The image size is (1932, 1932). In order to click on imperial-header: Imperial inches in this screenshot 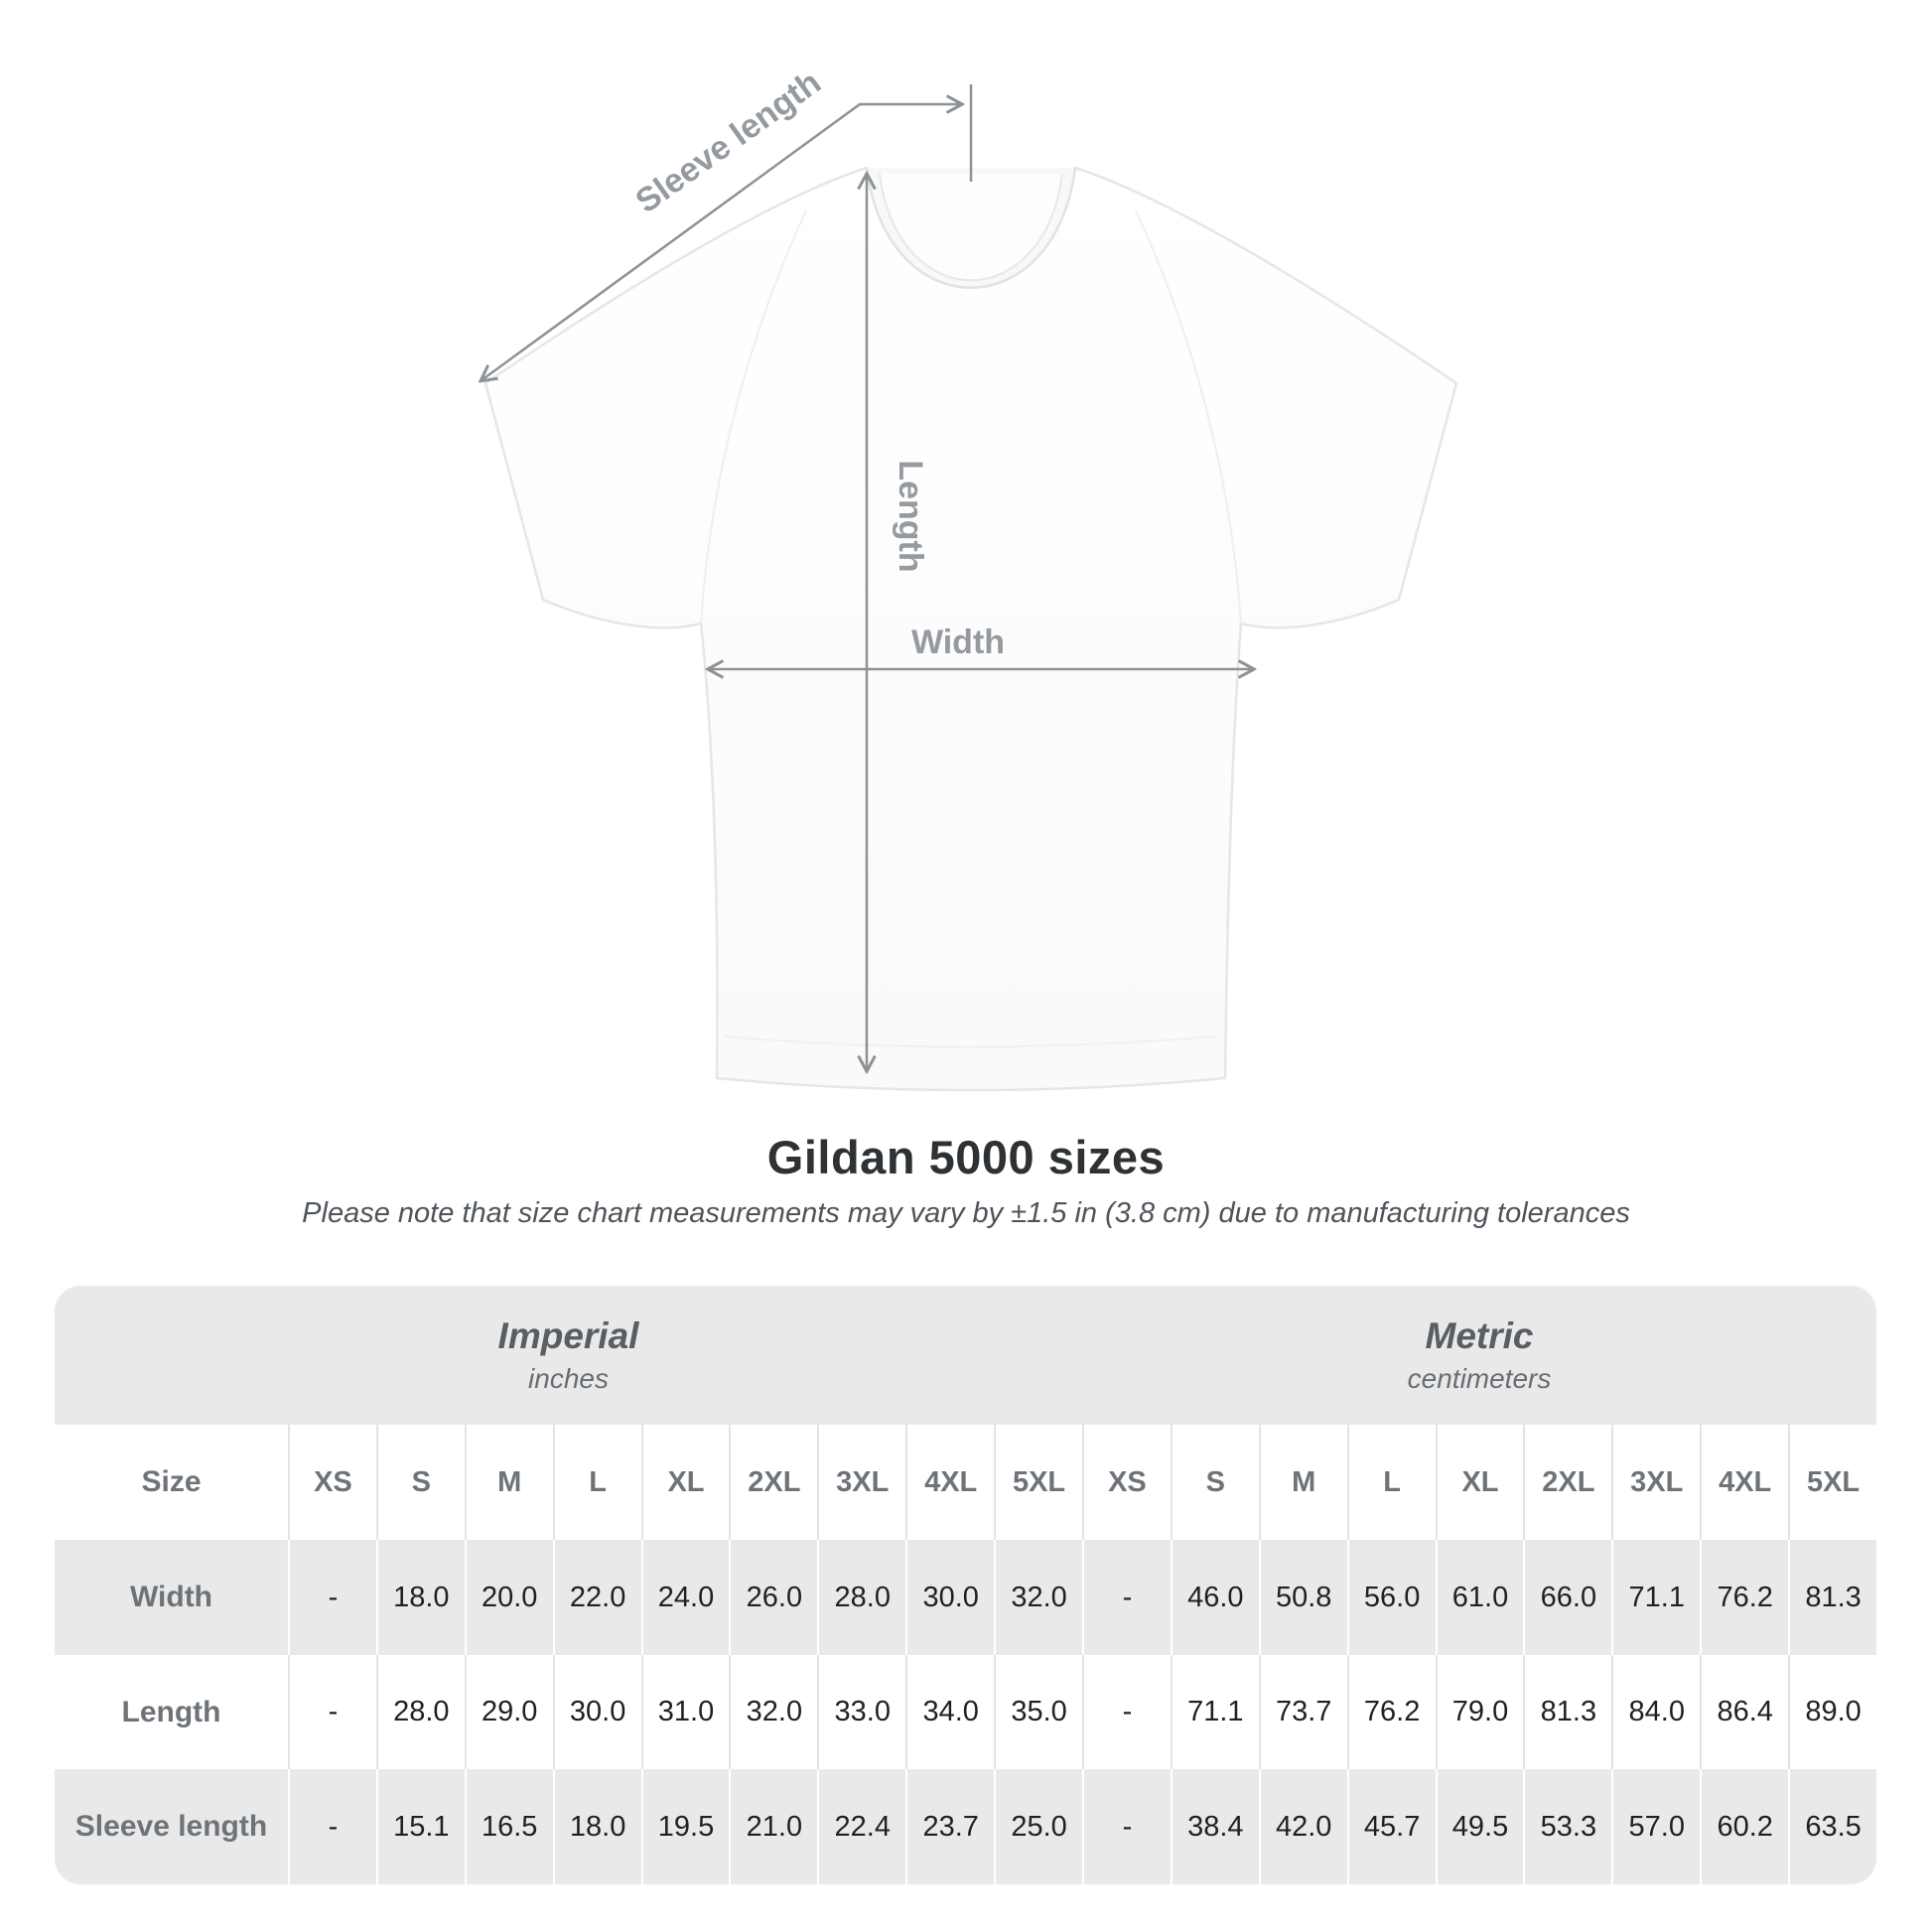, I will do `click(569, 1355)`.